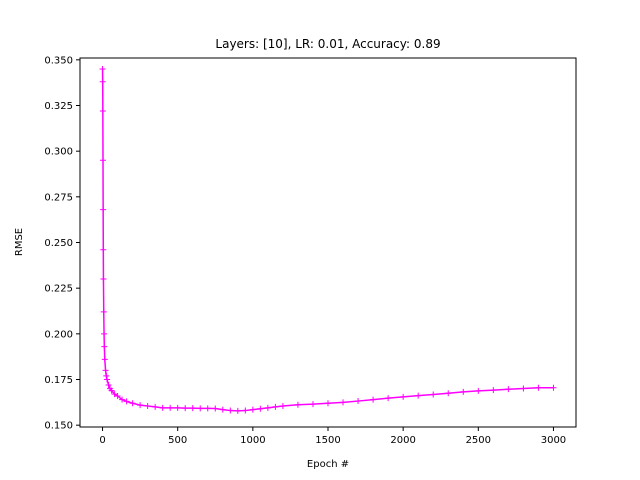 The width and height of the screenshot is (640, 480). What do you see at coordinates (177, 440) in the screenshot?
I see `x-tick-label: 500` at bounding box center [177, 440].